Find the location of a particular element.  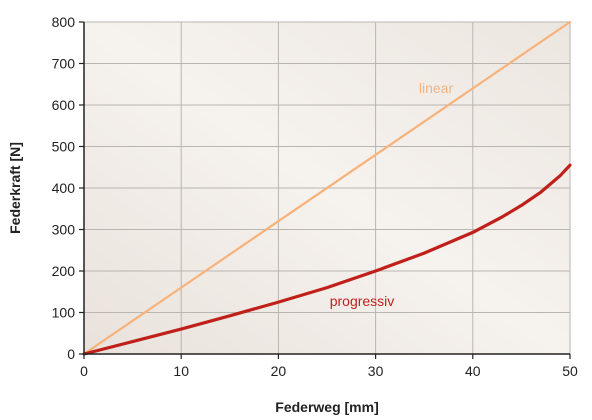

y-ticks: 0 100 200 300 400 500 600 700 800 is located at coordinates (68, 188).